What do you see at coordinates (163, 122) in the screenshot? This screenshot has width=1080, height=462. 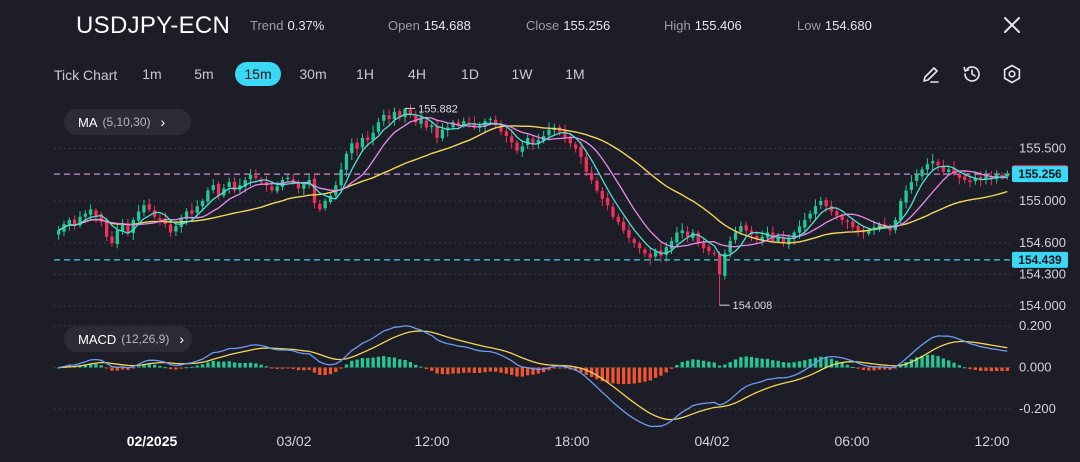 I see `chevron-right-icon: ›` at bounding box center [163, 122].